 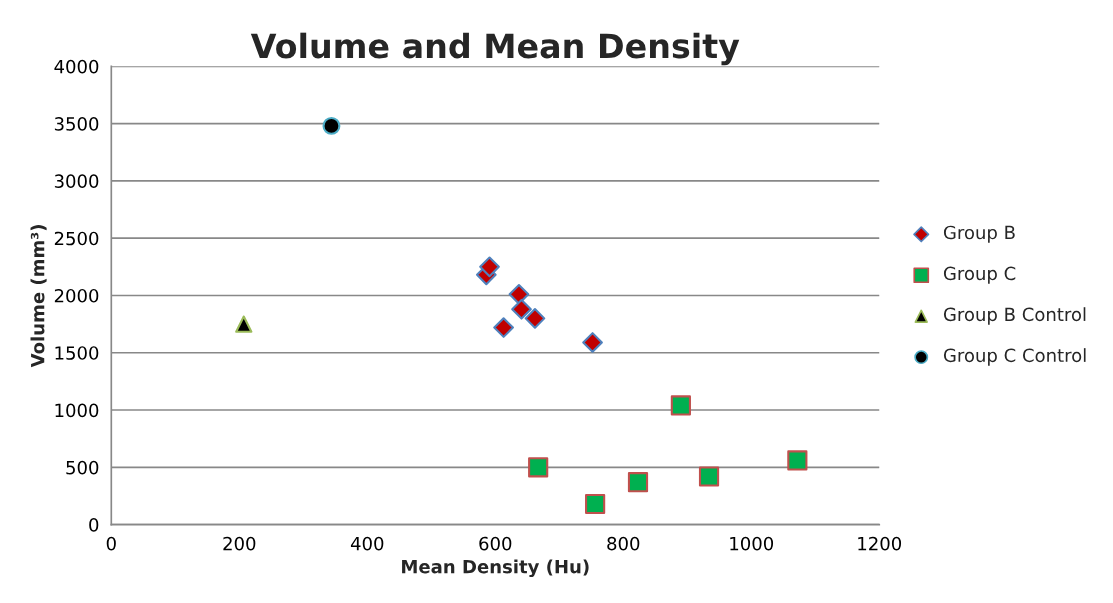 What do you see at coordinates (495, 49) in the screenshot?
I see `chart-title: Volume and Mean Density` at bounding box center [495, 49].